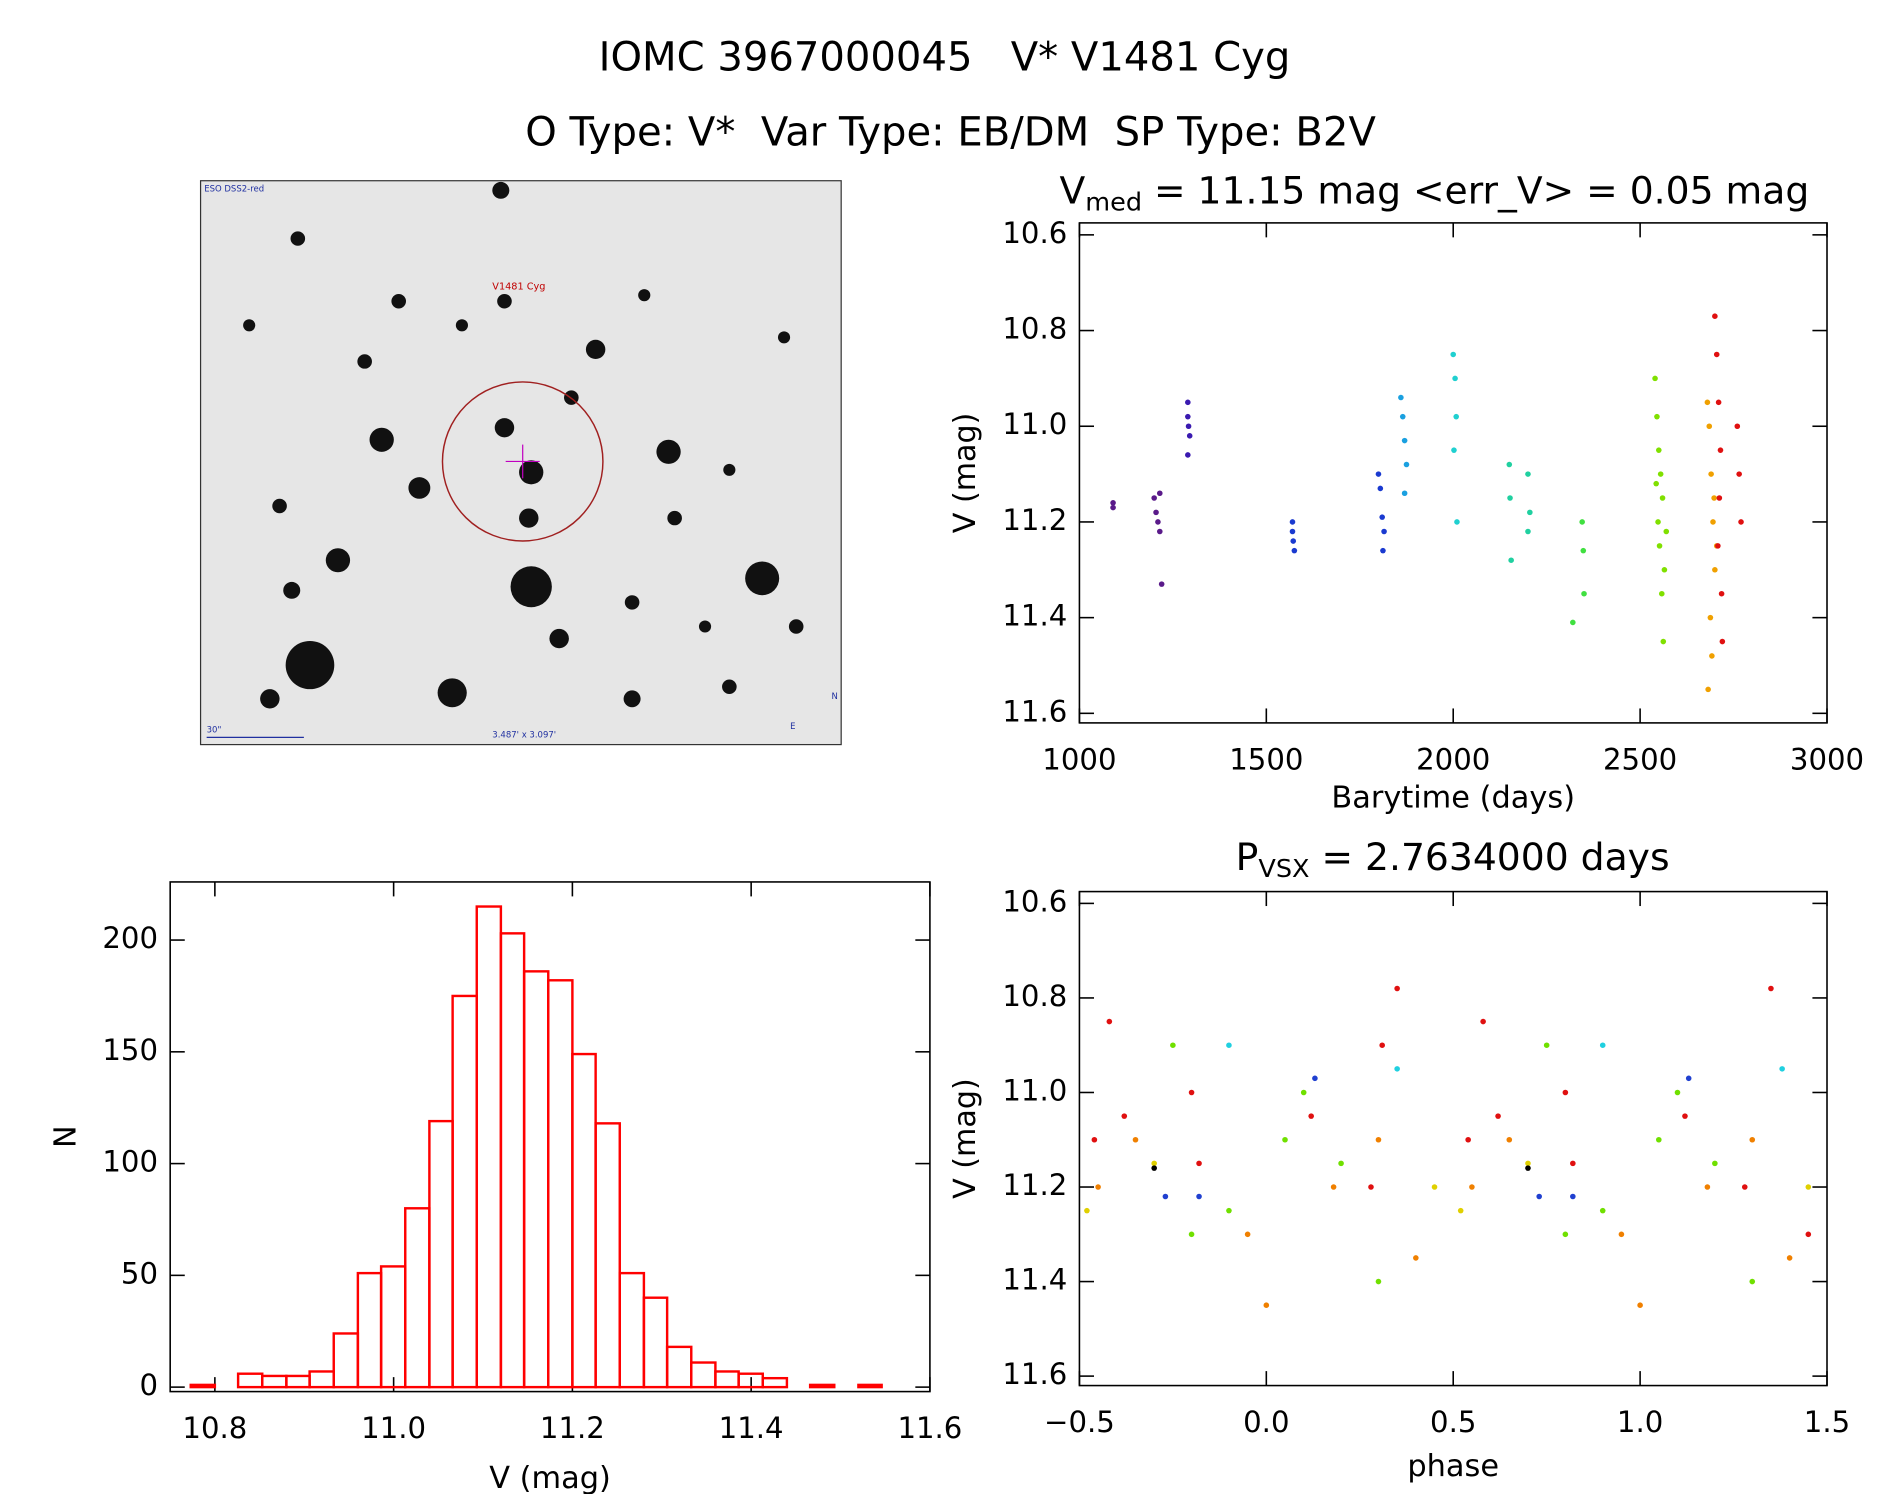 The width and height of the screenshot is (1889, 1494). What do you see at coordinates (1640, 1422) in the screenshot?
I see `x-tick-label: 1.0` at bounding box center [1640, 1422].